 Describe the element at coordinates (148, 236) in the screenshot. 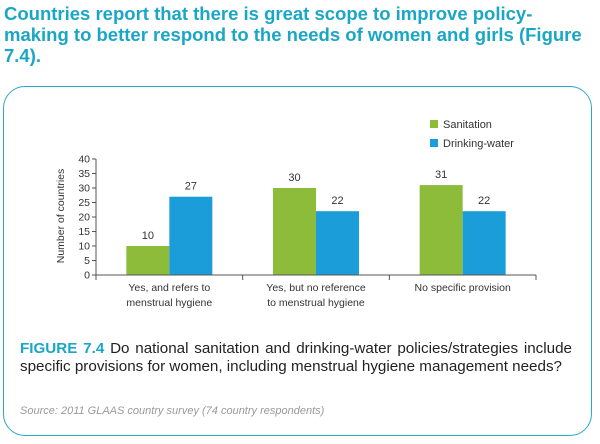

I see `data-label: 10` at that location.